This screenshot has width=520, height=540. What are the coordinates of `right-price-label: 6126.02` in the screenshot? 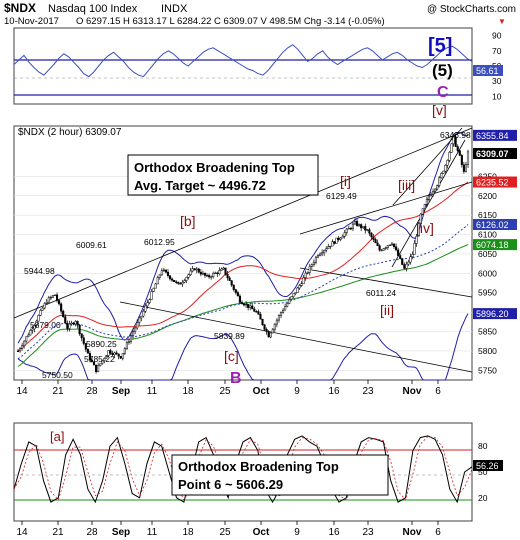 It's located at (492, 225).